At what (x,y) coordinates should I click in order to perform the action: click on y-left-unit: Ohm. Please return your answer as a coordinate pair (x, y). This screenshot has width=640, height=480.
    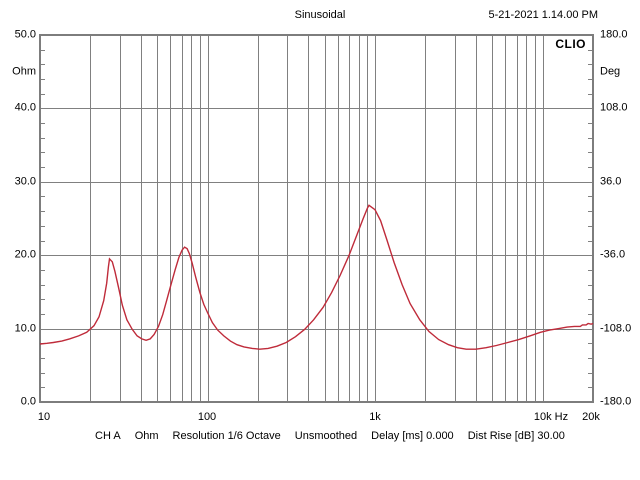
    Looking at the image, I should click on (24, 71).